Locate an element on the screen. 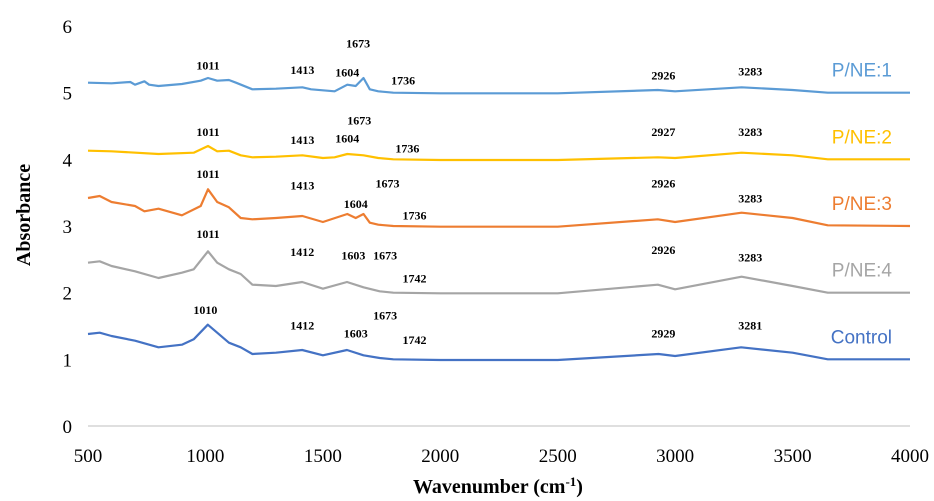 This screenshot has height=501, width=934. y-tick-labels: 0 1 2 3 4 5 6 is located at coordinates (68, 227).